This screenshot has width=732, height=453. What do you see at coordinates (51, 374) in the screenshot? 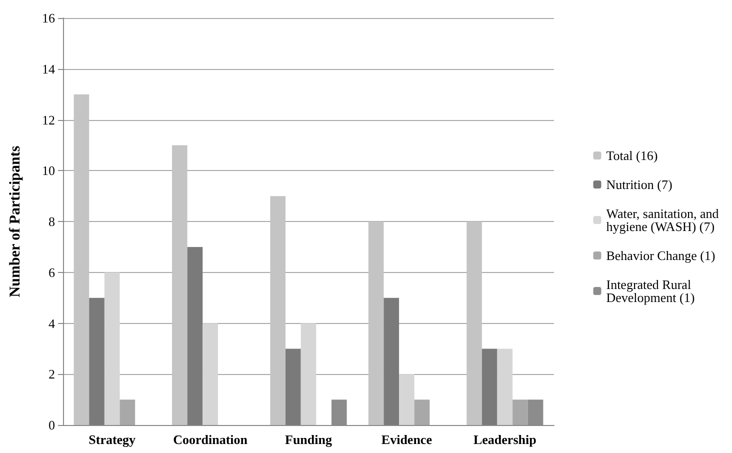
I see `y-tick-label: 2` at bounding box center [51, 374].